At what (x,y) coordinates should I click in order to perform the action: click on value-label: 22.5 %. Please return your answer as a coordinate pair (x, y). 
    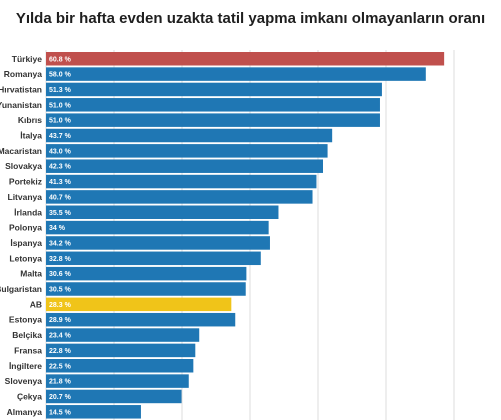
    Looking at the image, I should click on (60, 366).